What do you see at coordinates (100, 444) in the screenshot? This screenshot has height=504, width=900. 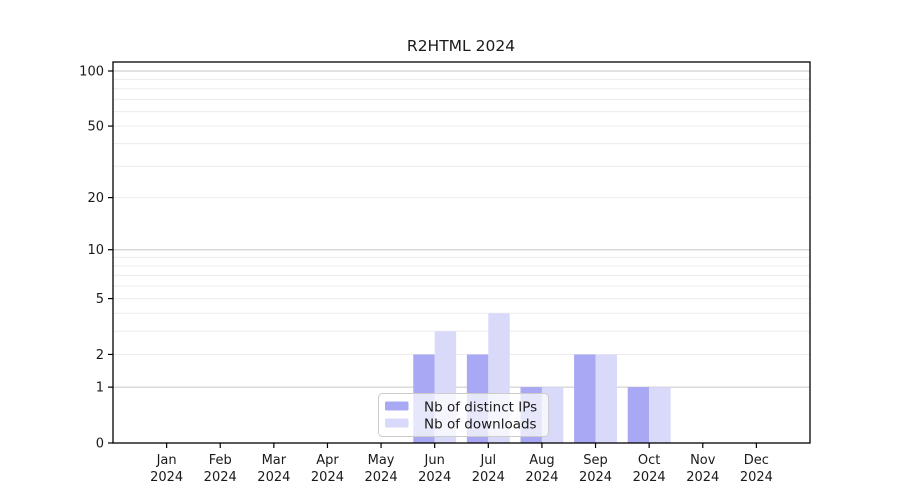 I see `y-tick-label: 0` at bounding box center [100, 444].